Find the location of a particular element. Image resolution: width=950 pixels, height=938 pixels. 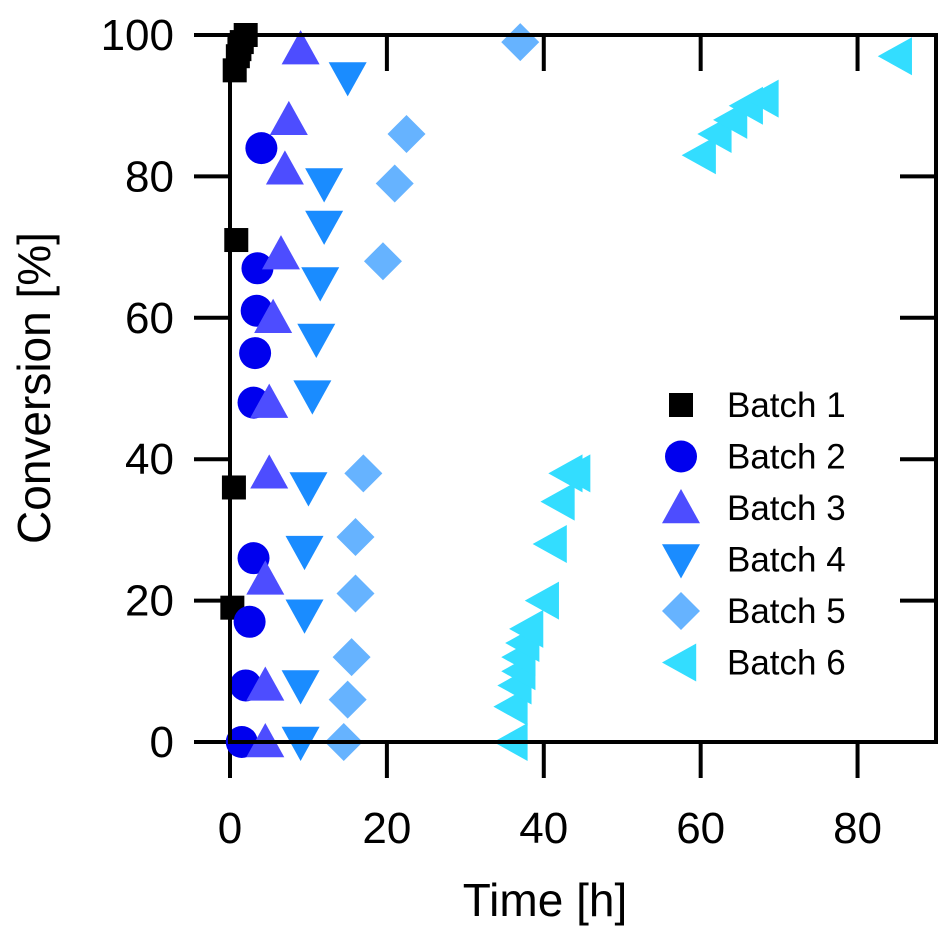

legend-item: Batch 4 is located at coordinates (754, 560).